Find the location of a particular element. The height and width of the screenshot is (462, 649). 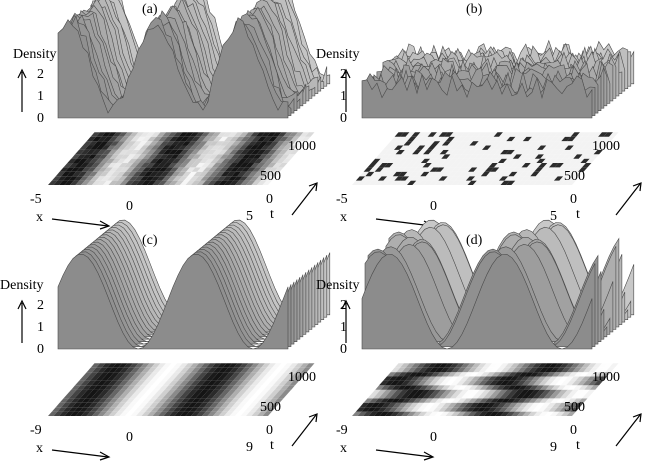

t-axis-label: t is located at coordinates (578, 445).